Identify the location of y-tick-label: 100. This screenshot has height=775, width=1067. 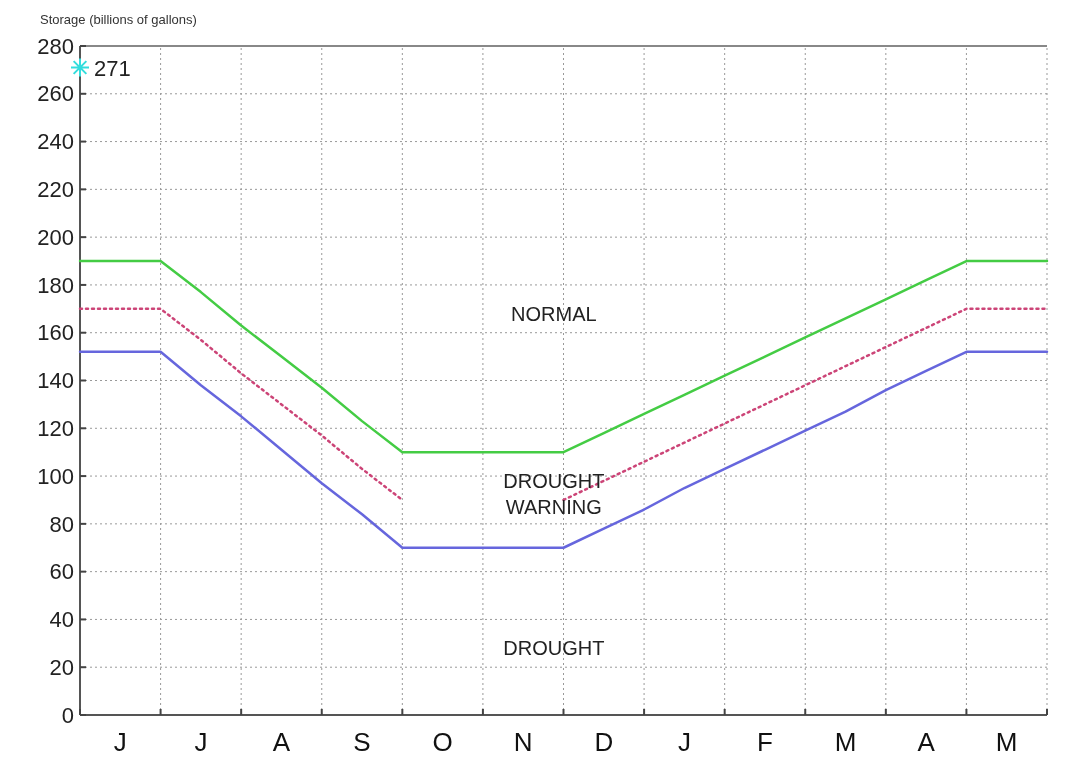
(55, 476).